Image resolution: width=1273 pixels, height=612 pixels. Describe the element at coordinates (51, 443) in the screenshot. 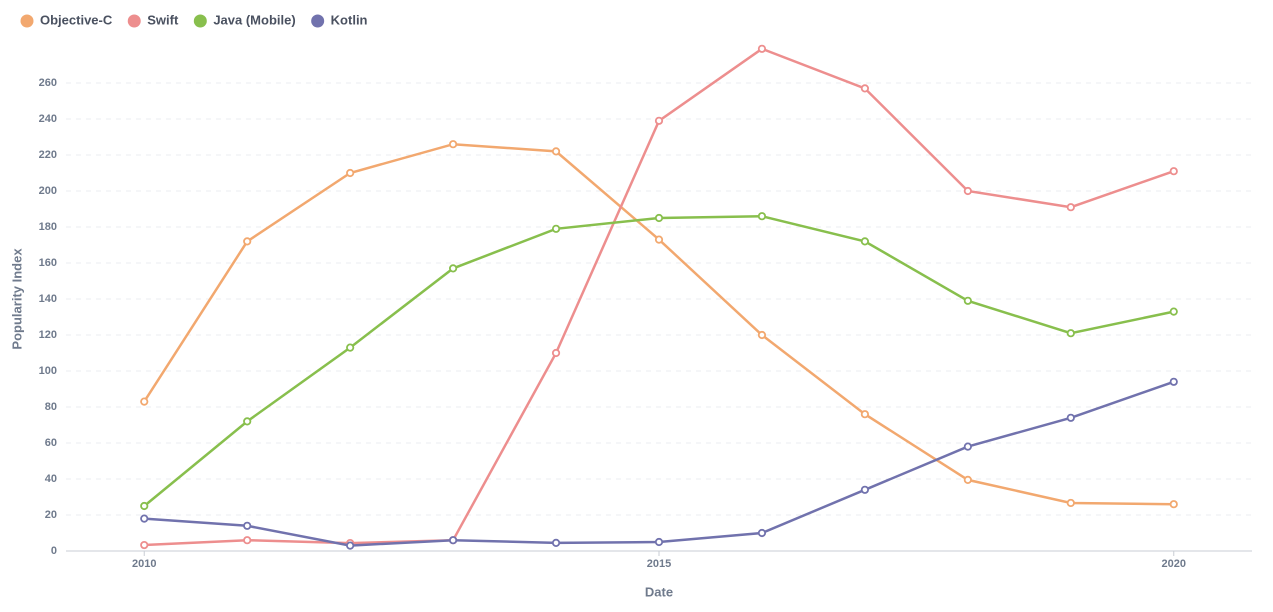

I see `y-tick-label: 60` at that location.